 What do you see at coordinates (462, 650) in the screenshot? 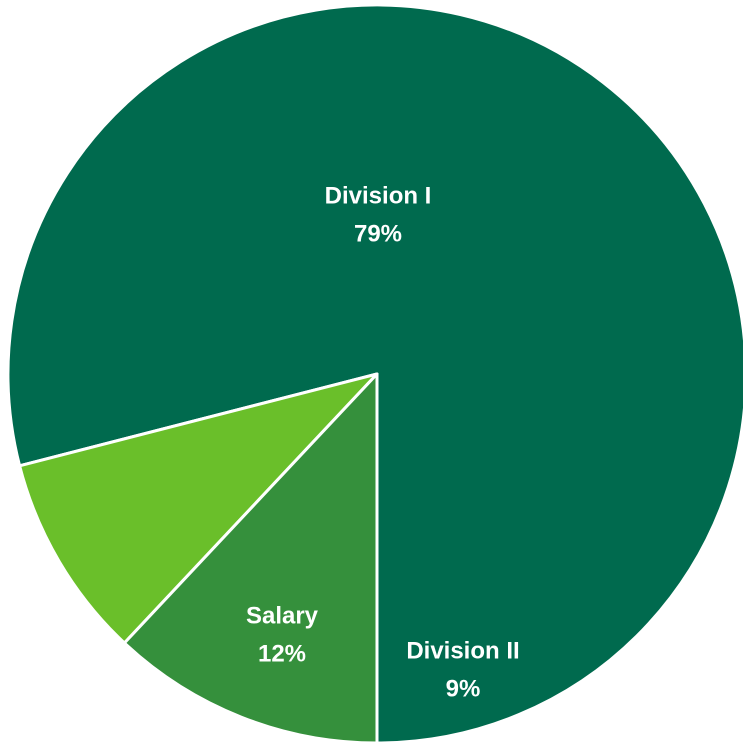
I see `slice-name-label: Division II` at bounding box center [462, 650].